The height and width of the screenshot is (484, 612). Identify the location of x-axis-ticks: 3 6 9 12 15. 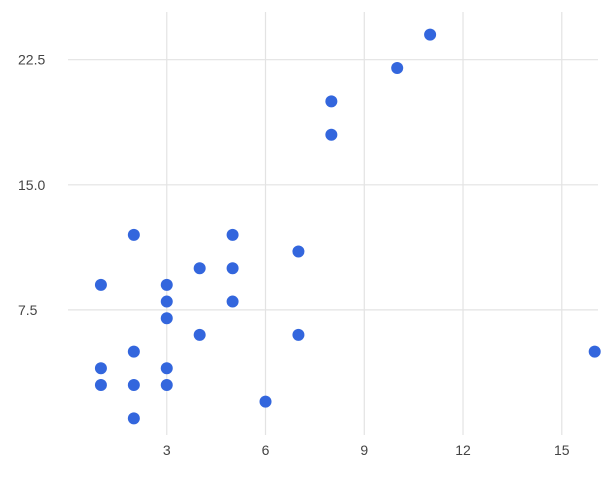
(366, 450).